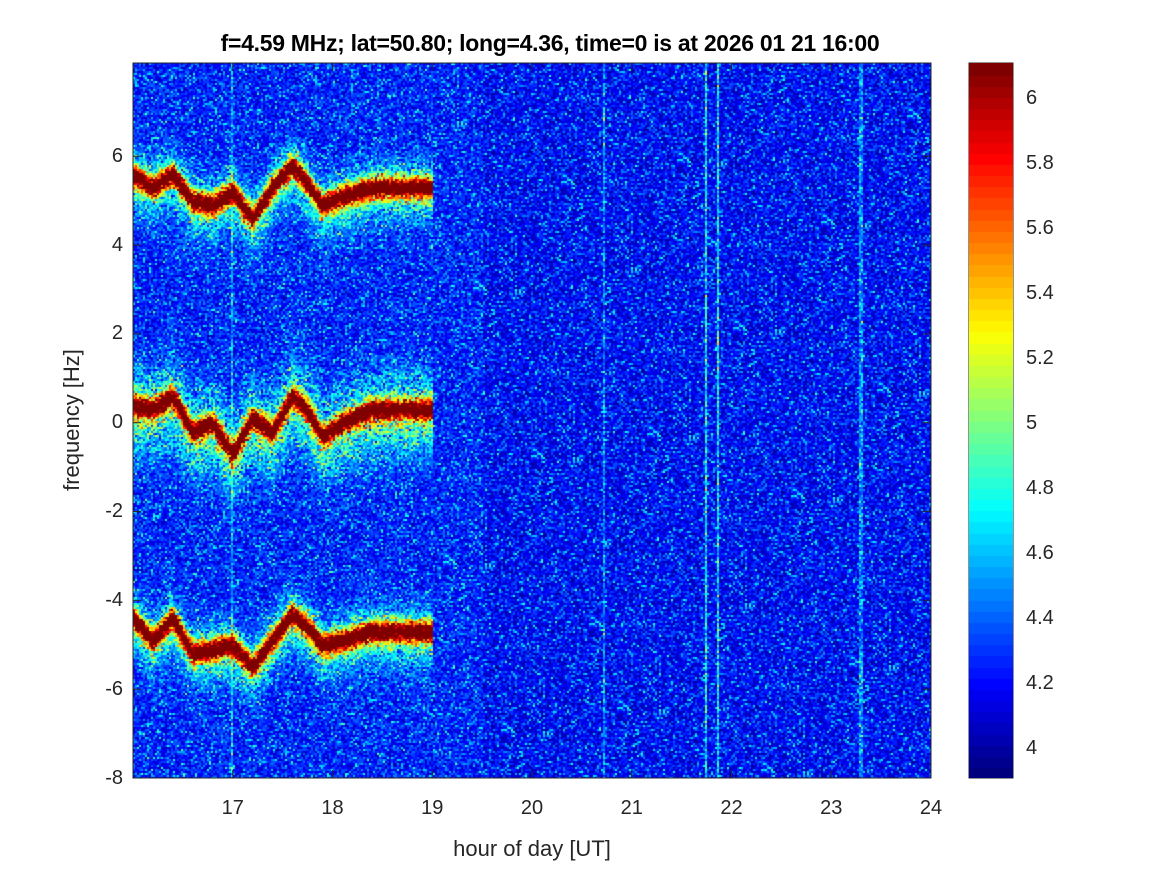 The width and height of the screenshot is (1167, 875). I want to click on colorbar-tick-label: 6, so click(1032, 98).